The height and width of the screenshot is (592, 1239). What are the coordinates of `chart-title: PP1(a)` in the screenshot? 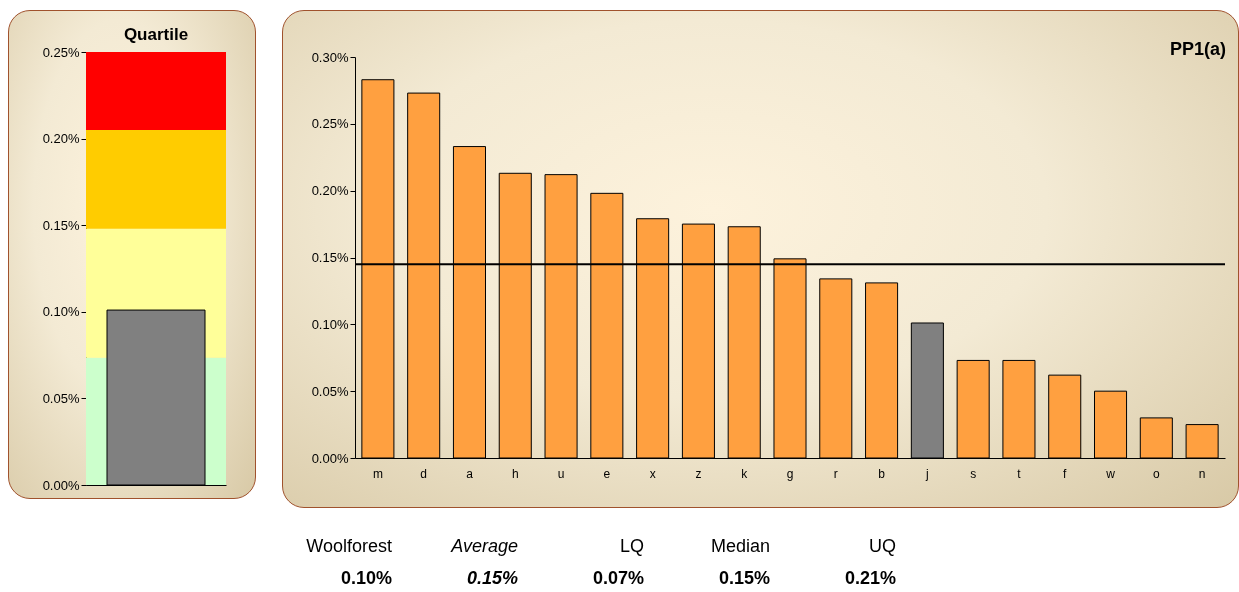 It's located at (1197, 49).